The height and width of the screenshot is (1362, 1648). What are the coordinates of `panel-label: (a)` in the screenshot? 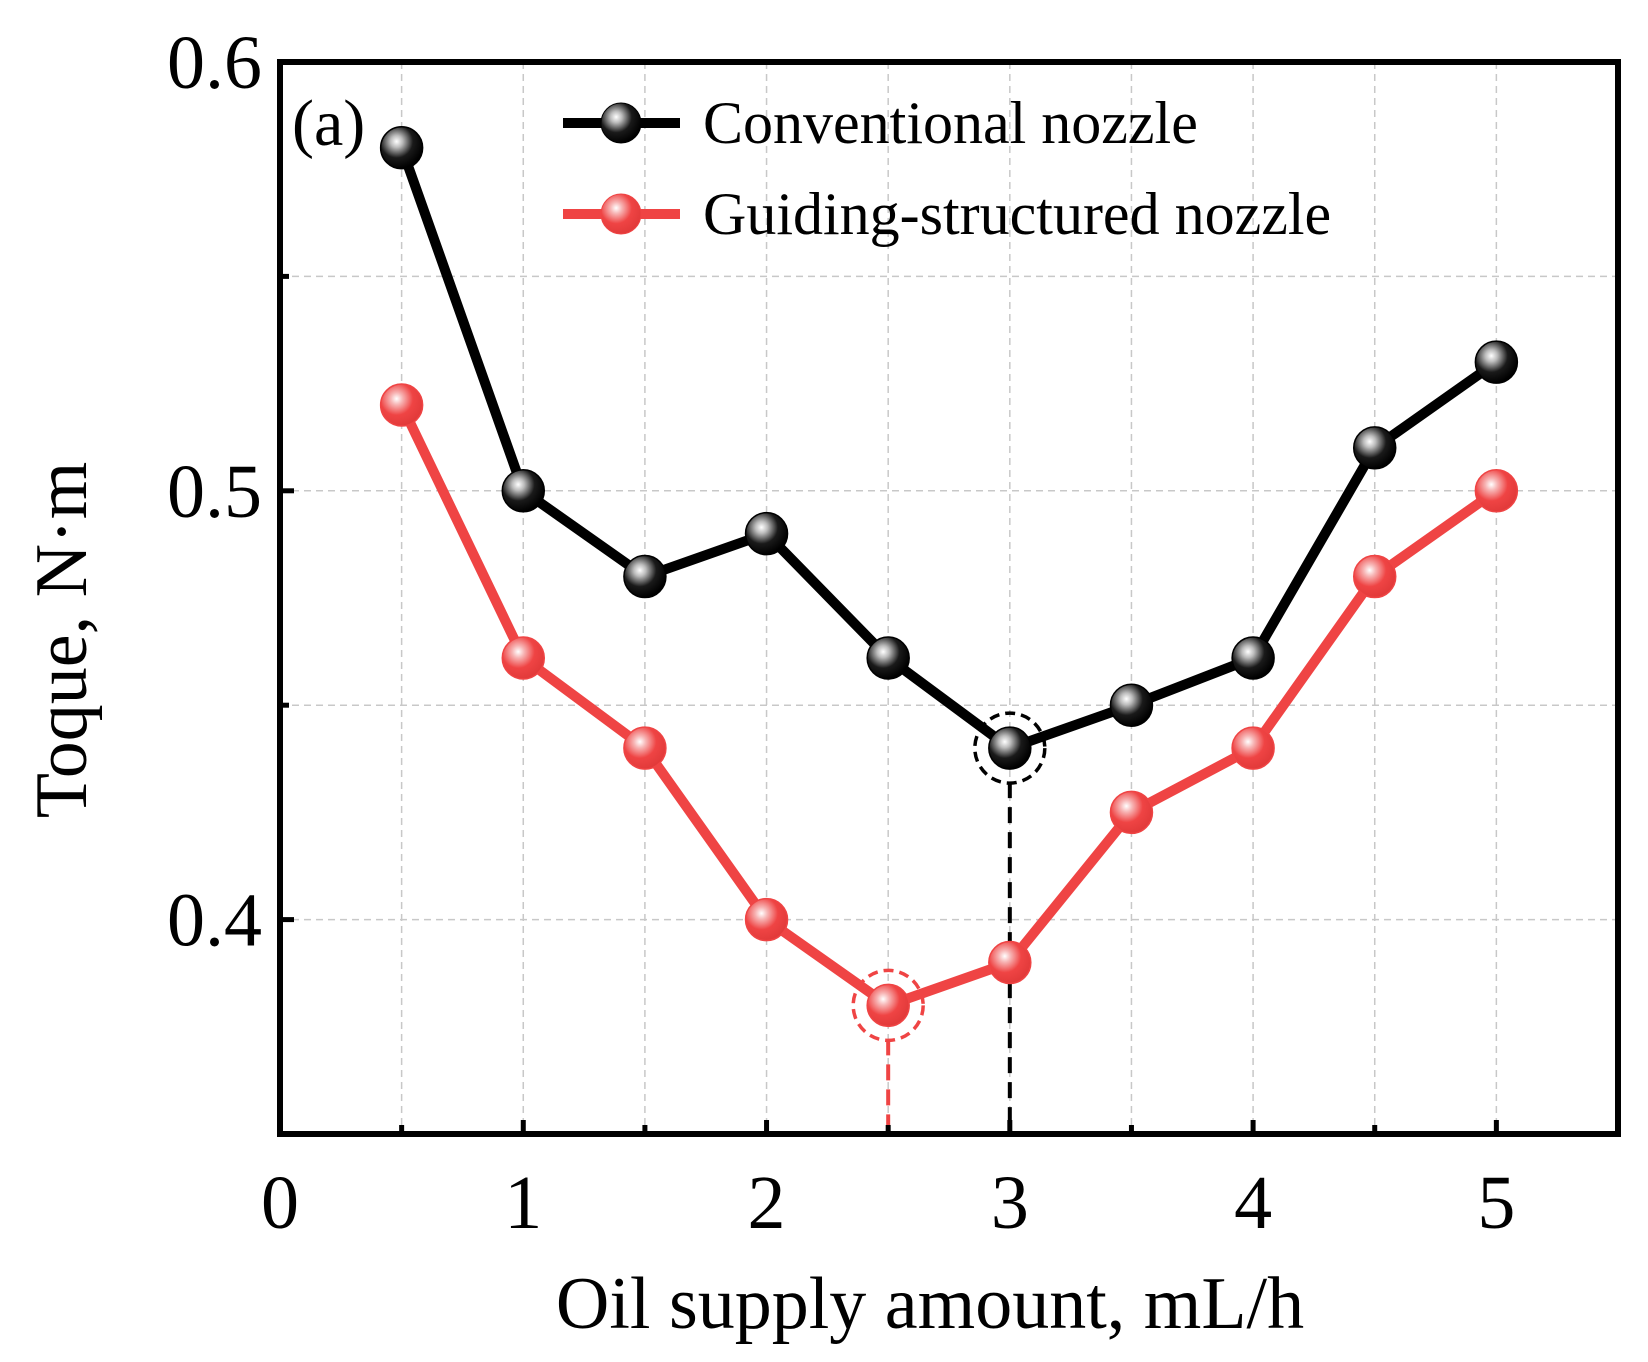 It's located at (328, 123).